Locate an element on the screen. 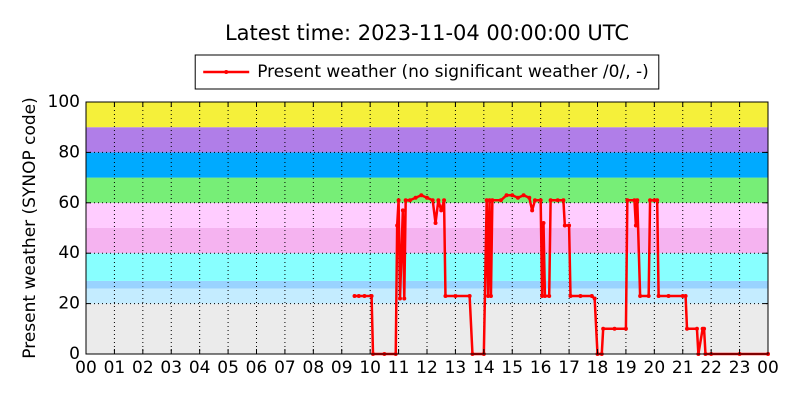  x-tick-label: 13 is located at coordinates (456, 368).